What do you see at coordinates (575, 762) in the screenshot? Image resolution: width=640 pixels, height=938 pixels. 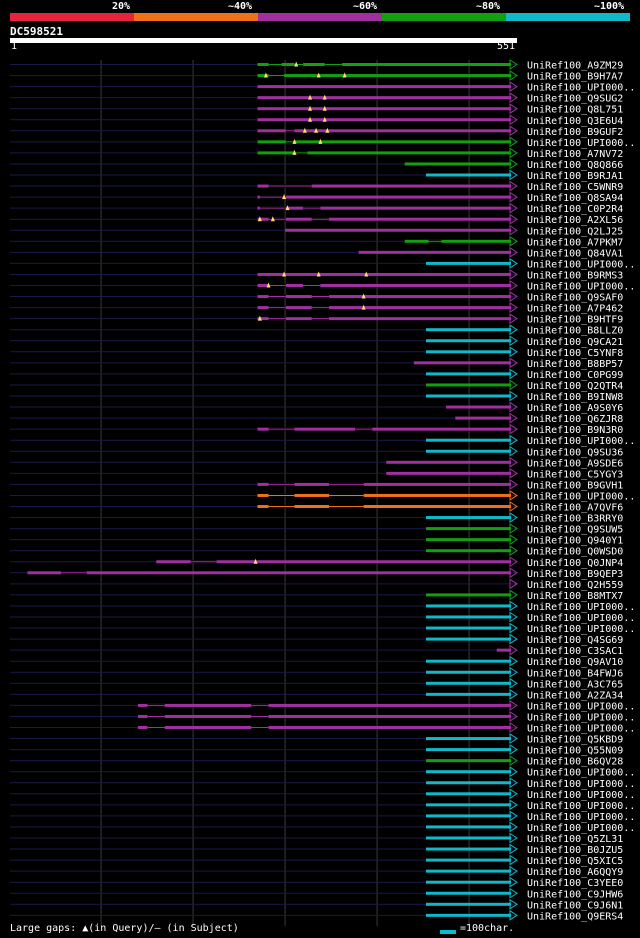 I see `hit-label: UniRef100_B6QV28` at bounding box center [575, 762].